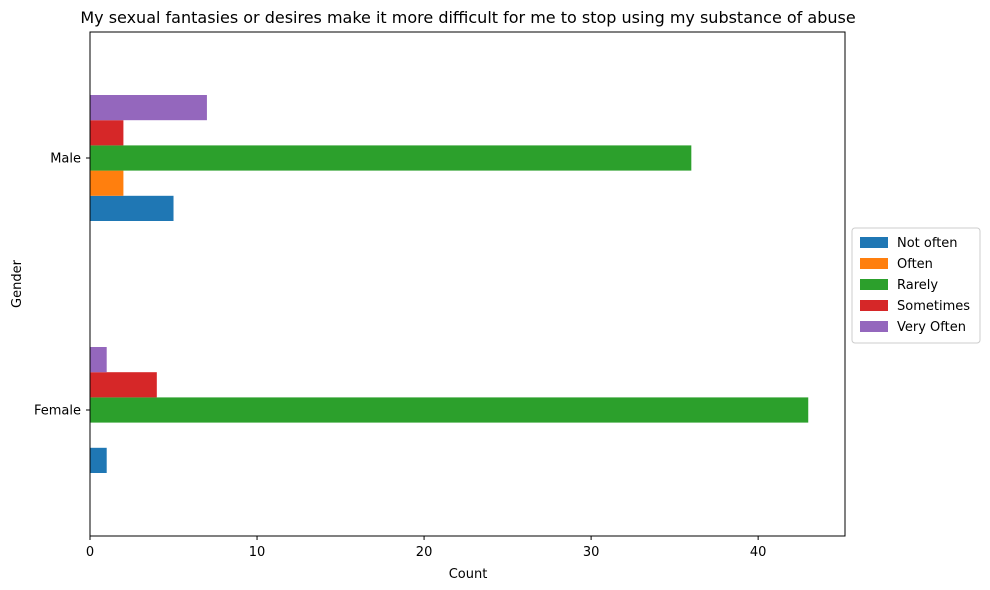  Describe the element at coordinates (591, 552) in the screenshot. I see `x-tick-label: 30` at that location.